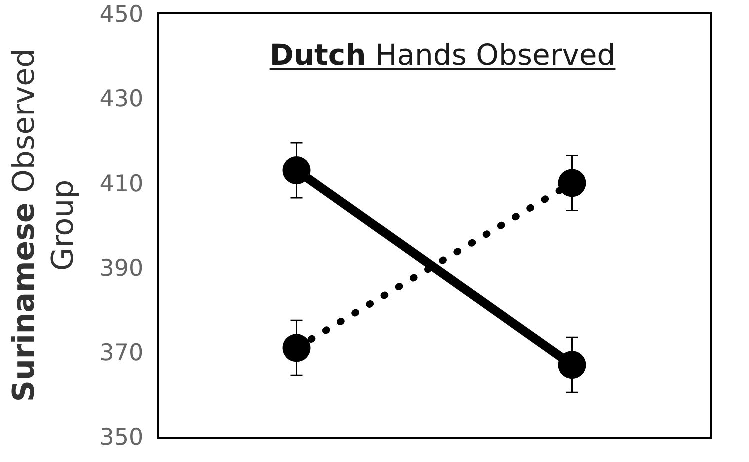  I want to click on y-tick-label: 450, so click(122, 15).